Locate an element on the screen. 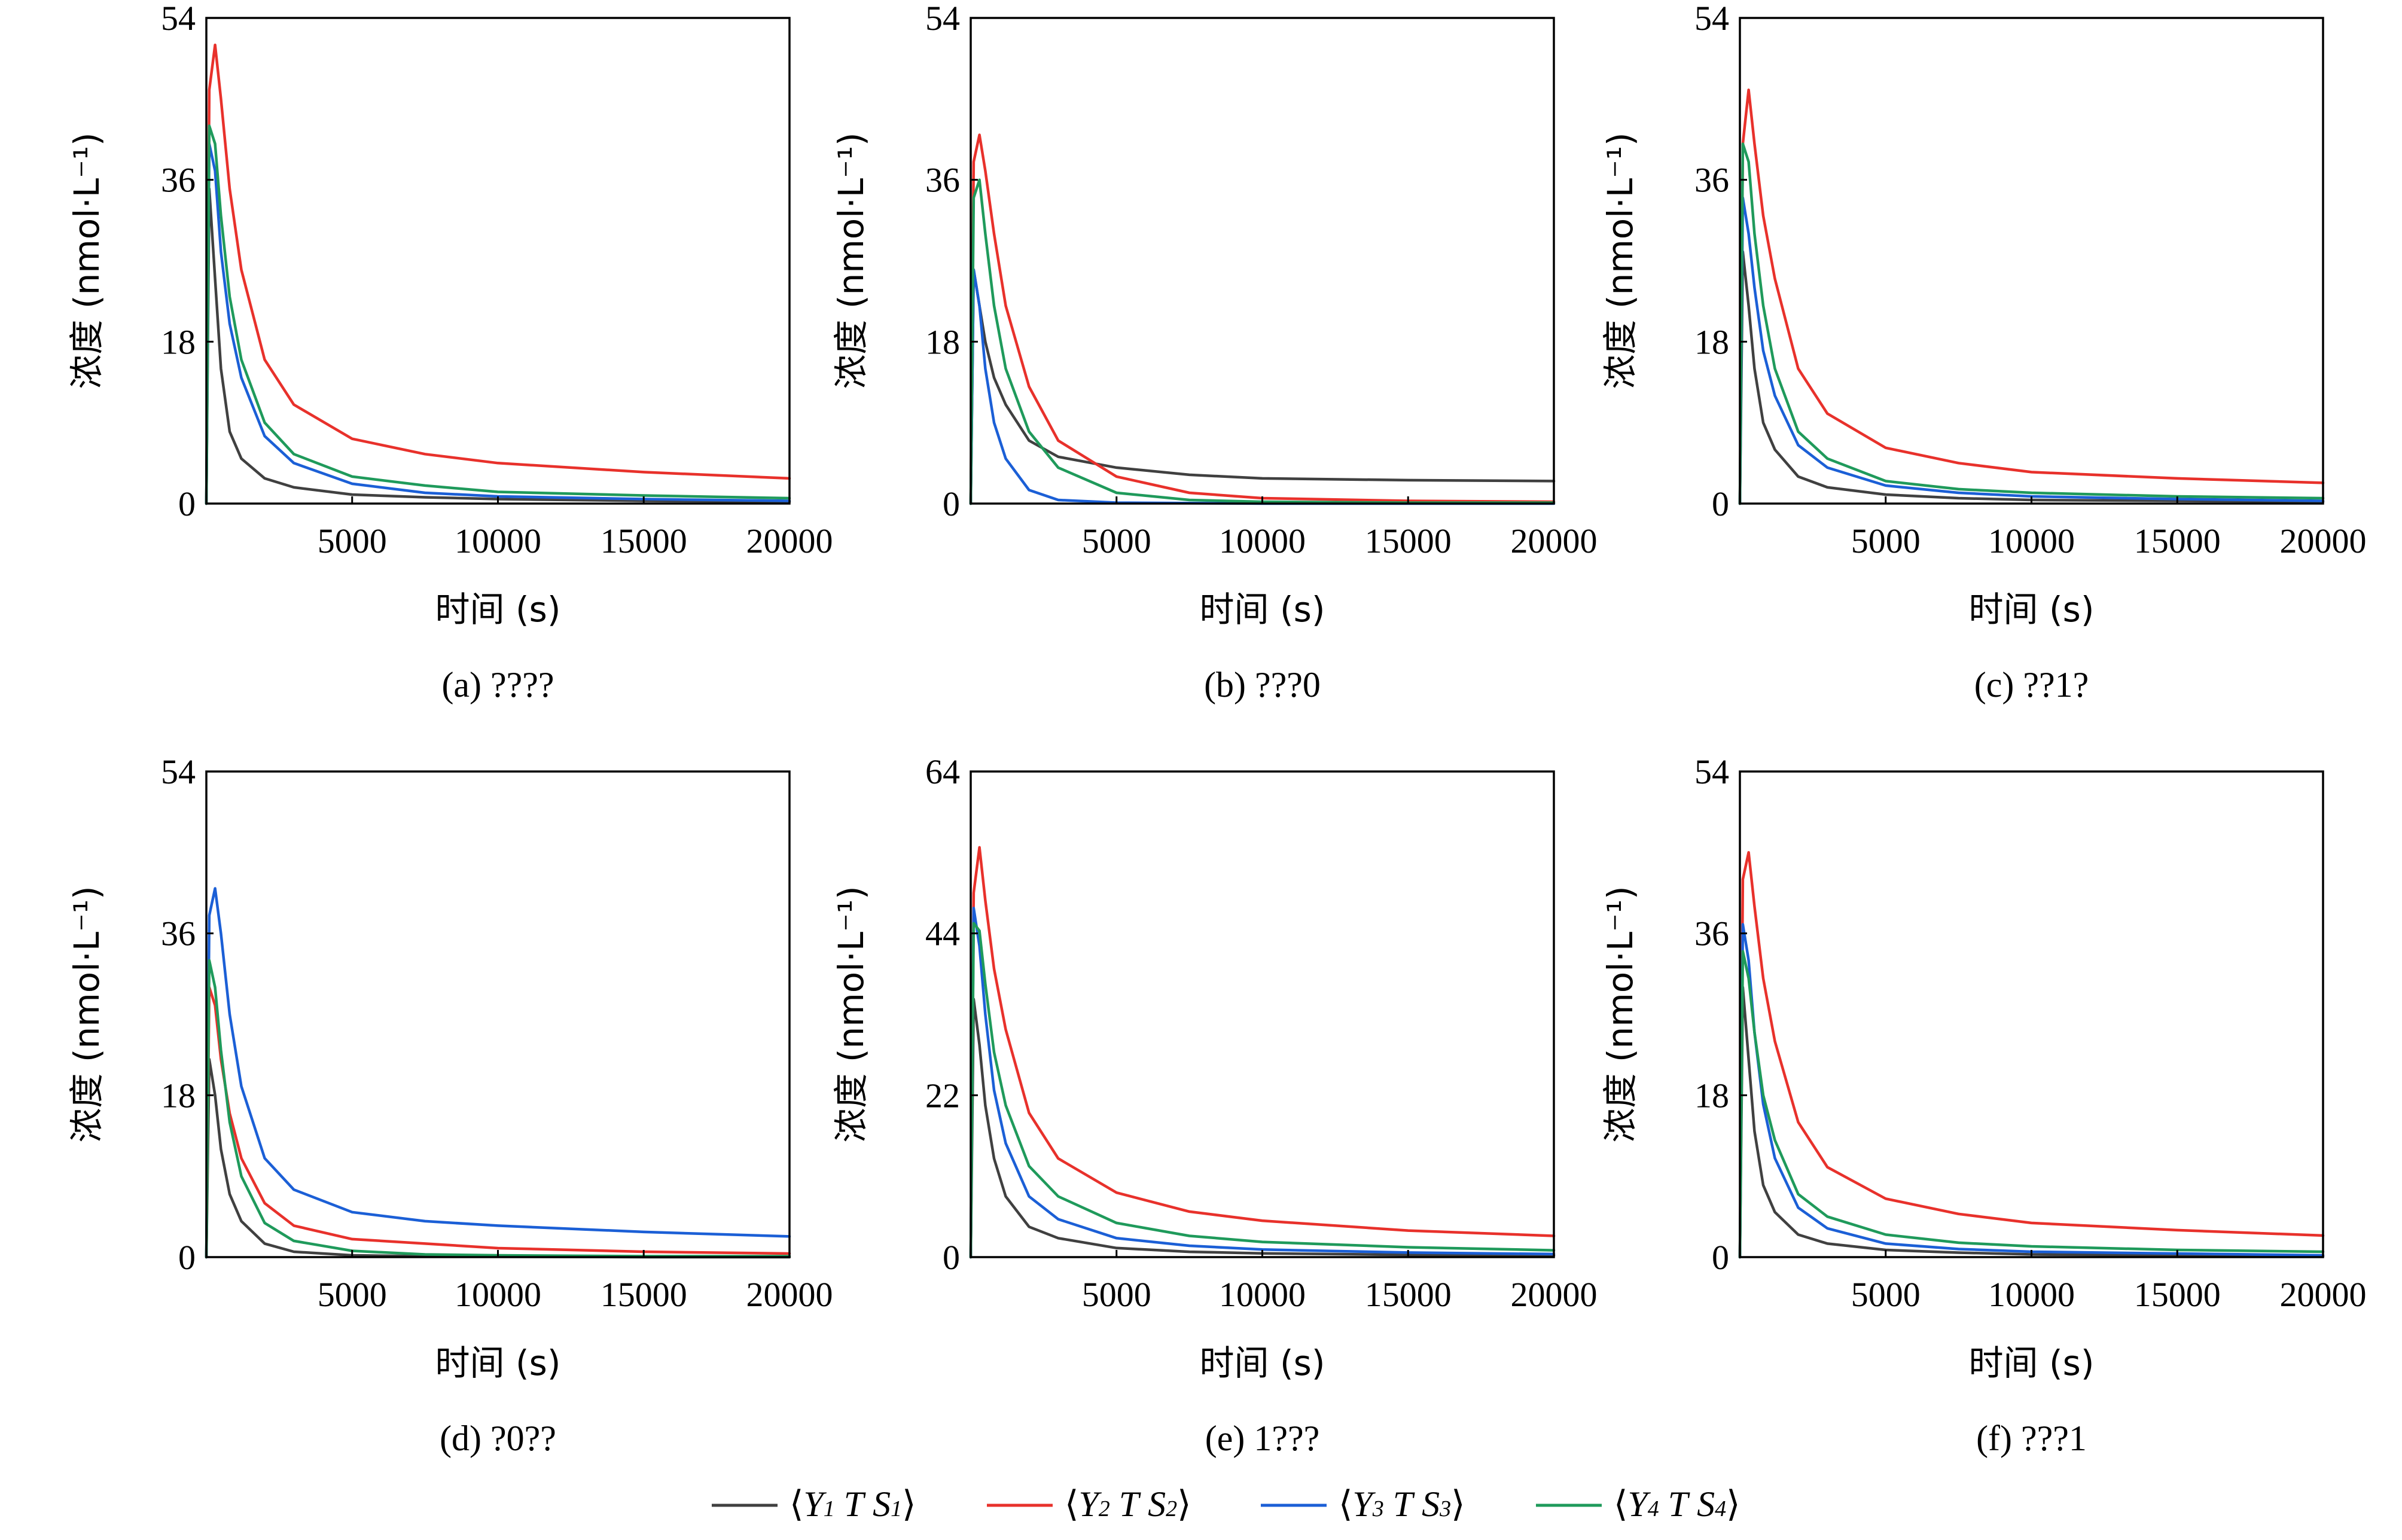  legend-entry-y1: ⟨Y1 T S1⟩ is located at coordinates (814, 1504).